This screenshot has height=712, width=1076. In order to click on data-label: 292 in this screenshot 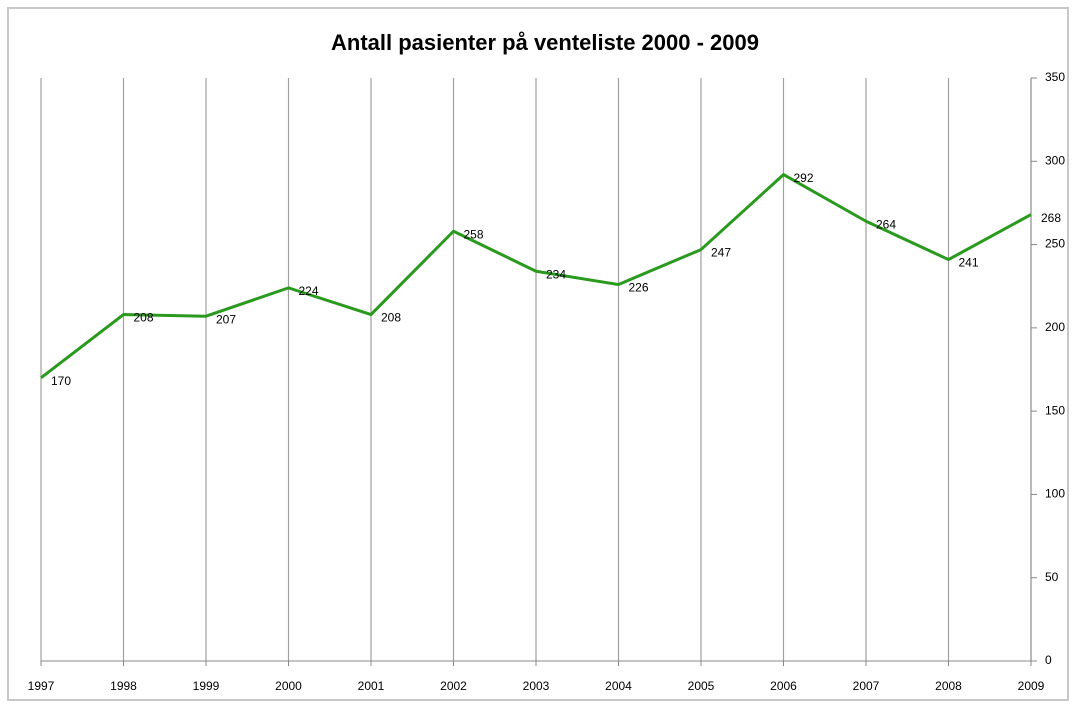, I will do `click(804, 178)`.